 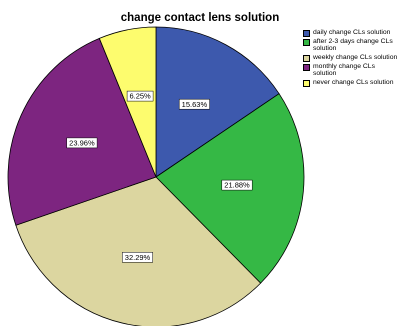 I want to click on svg-text: 6.25%, so click(x=140, y=96).